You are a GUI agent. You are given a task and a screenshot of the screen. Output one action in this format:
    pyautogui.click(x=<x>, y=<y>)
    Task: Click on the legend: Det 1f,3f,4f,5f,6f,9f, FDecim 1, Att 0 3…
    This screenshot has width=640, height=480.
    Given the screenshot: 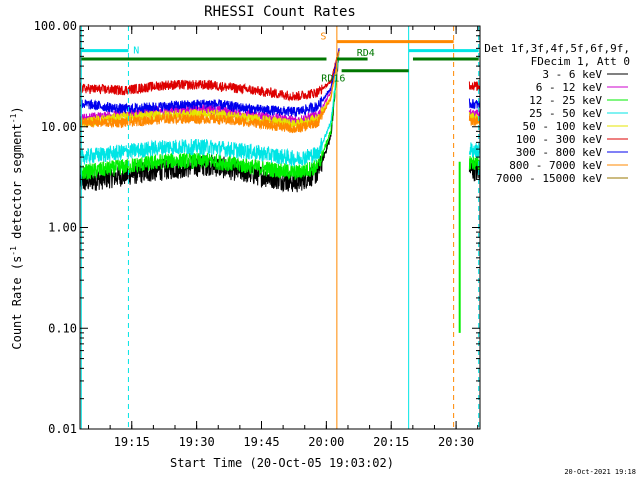 What is the action you would take?
    pyautogui.click(x=557, y=113)
    